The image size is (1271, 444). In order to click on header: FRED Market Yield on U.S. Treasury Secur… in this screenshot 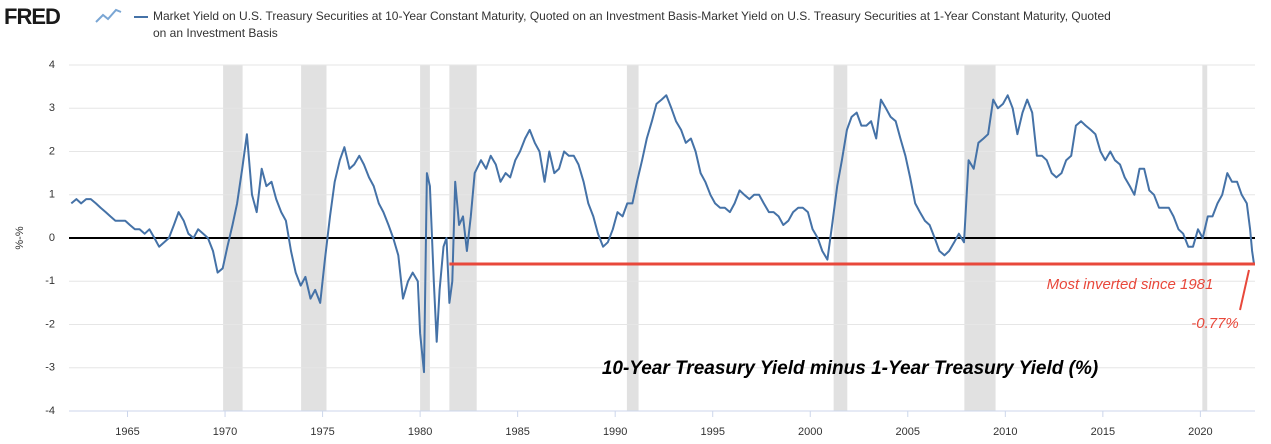, I will do `click(635, 24)`.